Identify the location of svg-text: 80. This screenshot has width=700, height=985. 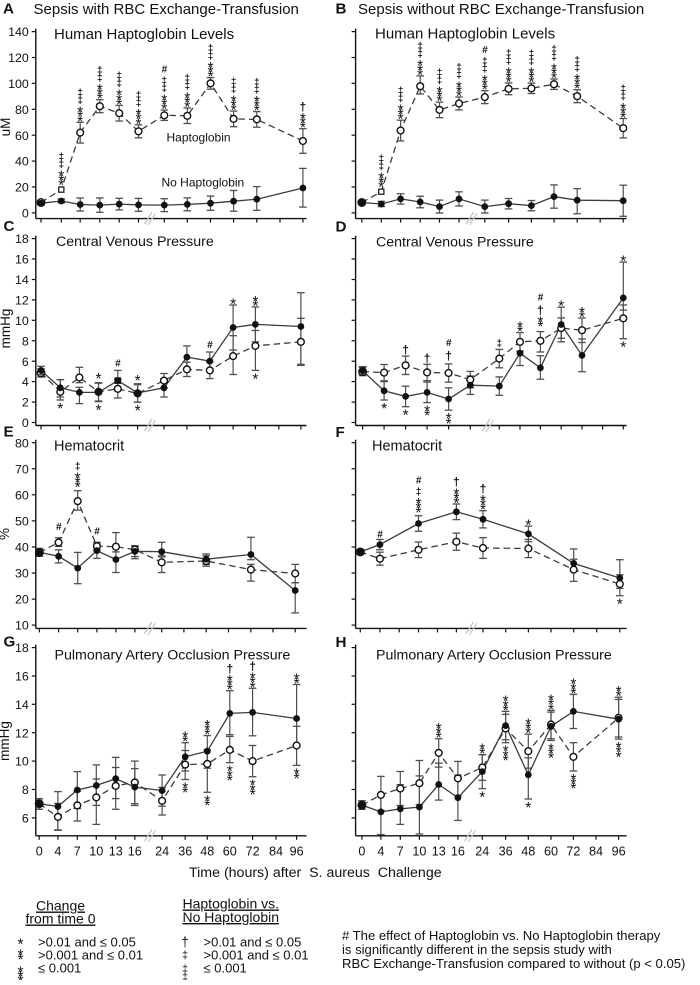
(22, 110).